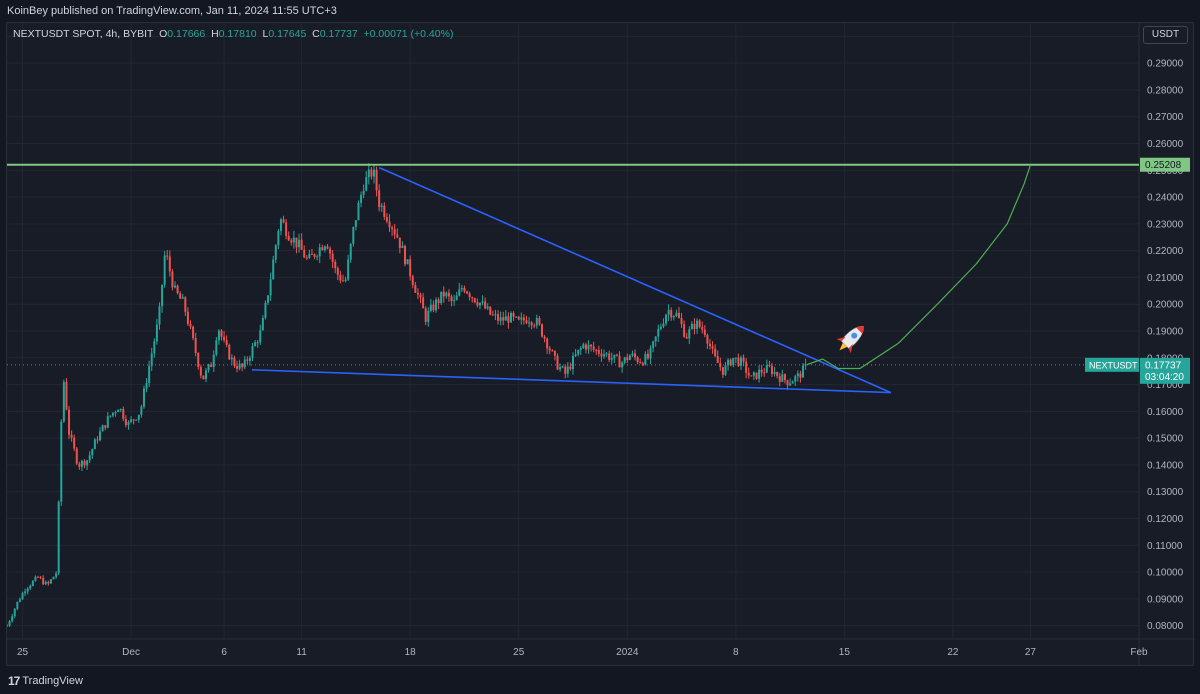 This screenshot has height=694, width=1200. I want to click on low-value: 0.17645, so click(287, 34).